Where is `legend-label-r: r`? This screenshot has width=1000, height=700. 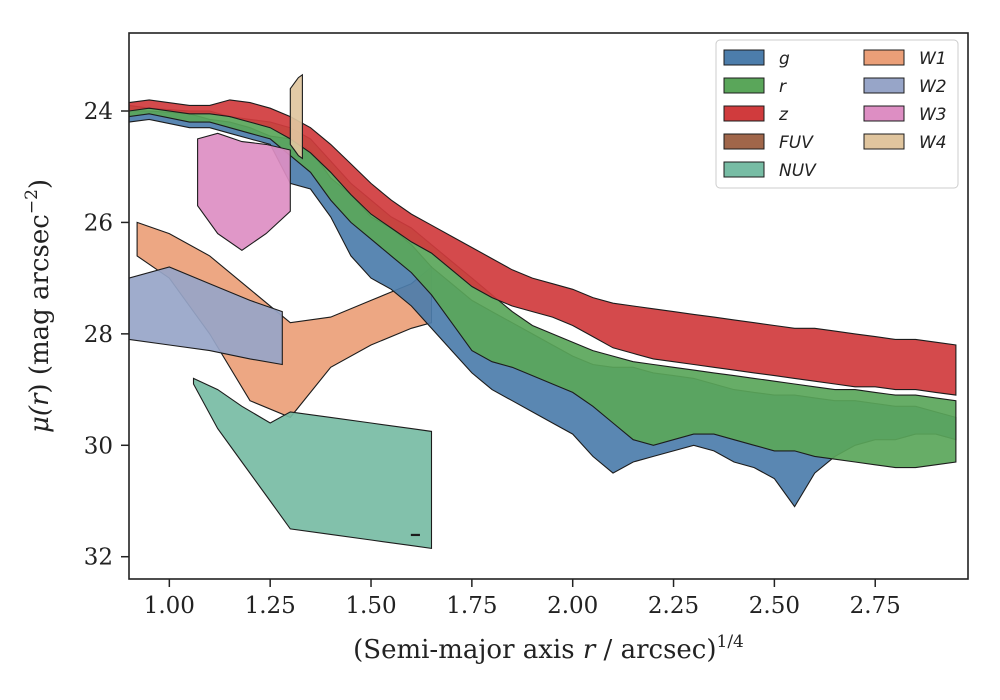 legend-label-r: r is located at coordinates (783, 87).